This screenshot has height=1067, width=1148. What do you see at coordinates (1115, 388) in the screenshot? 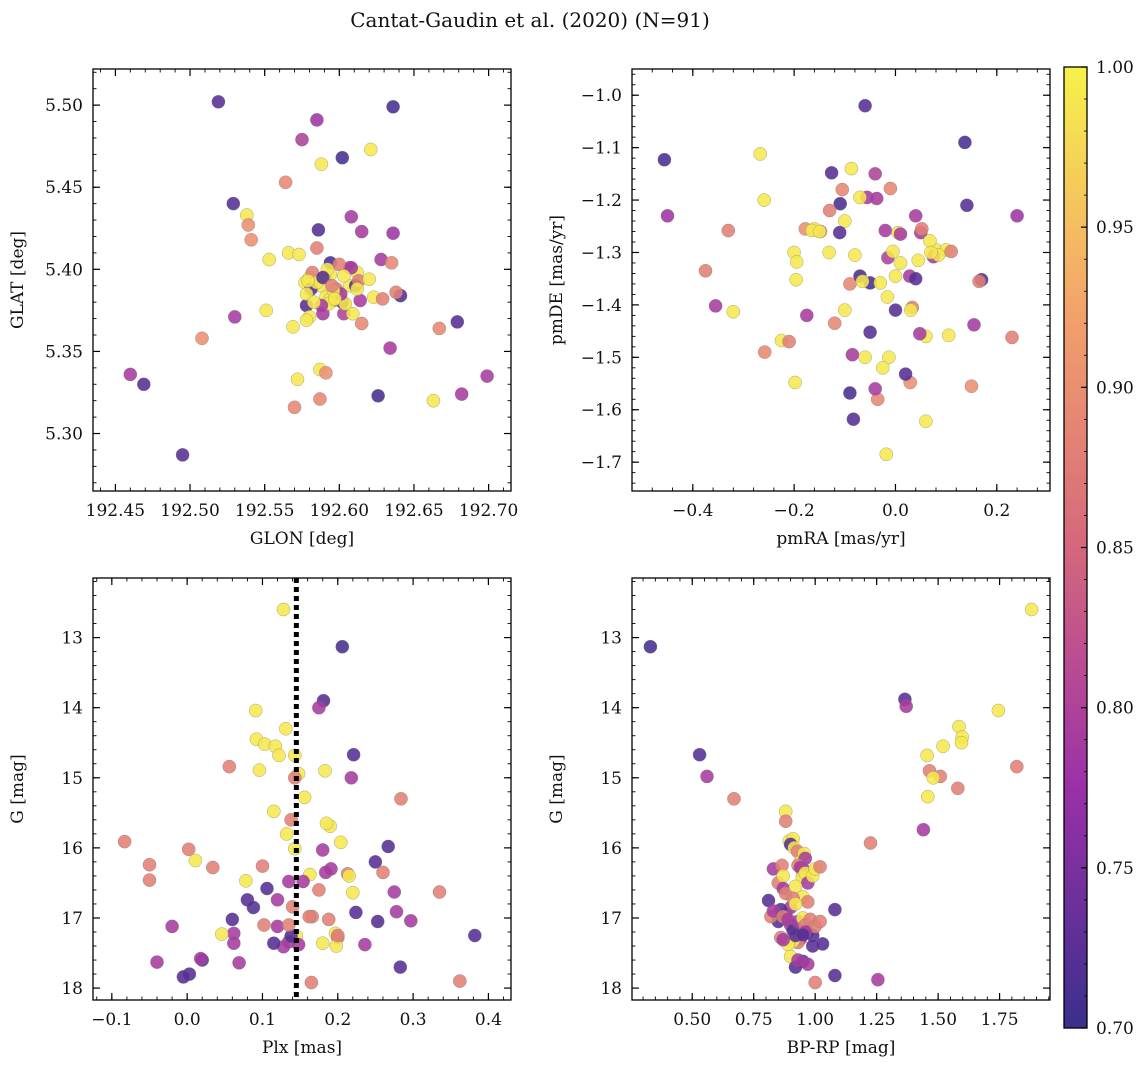
I see `colorbar-tick-label: 0.90` at bounding box center [1115, 388].